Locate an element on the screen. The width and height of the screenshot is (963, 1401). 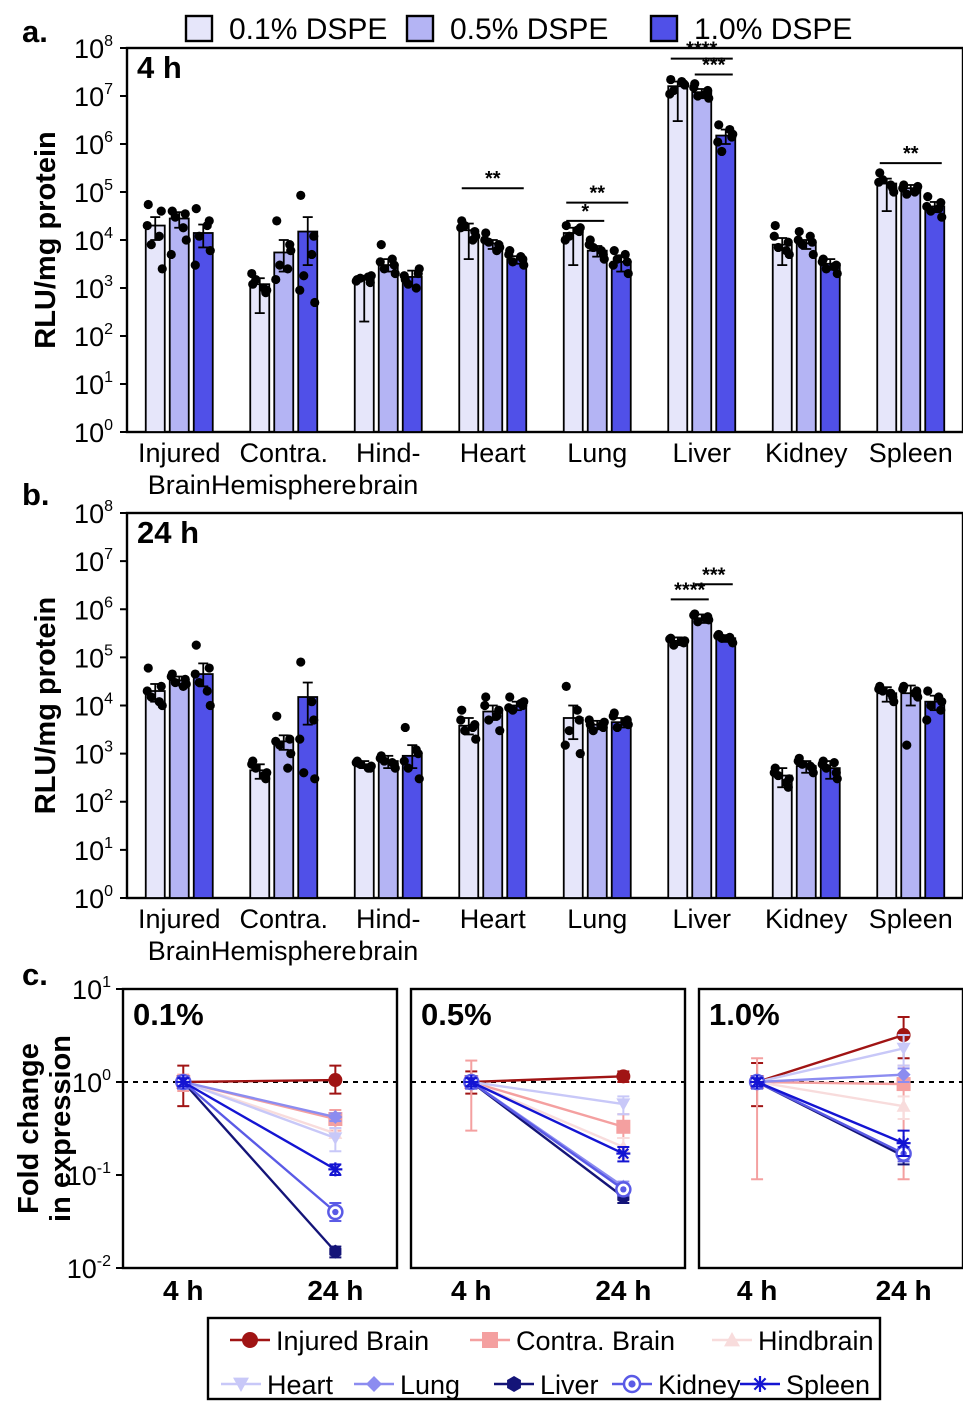
y-tick-label: 10⁵ is located at coordinates (93, 192).